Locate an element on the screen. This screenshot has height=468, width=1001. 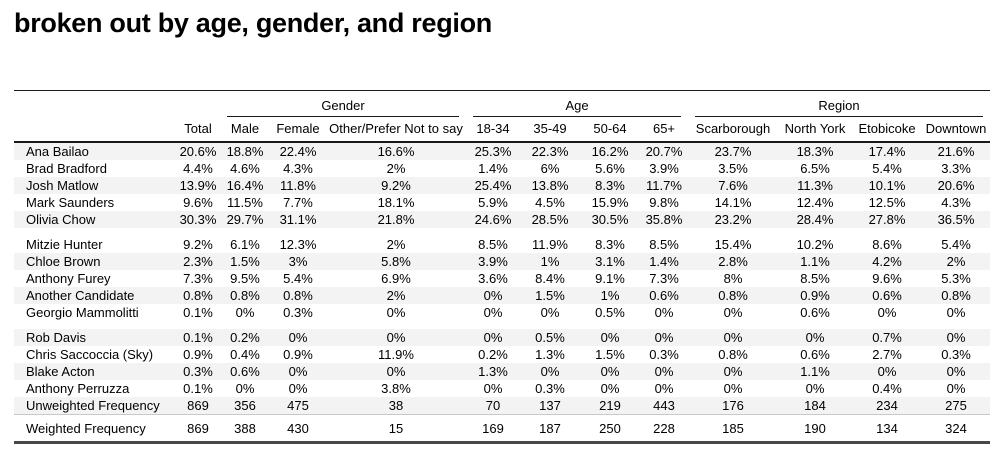
row-label: Mark Saunders is located at coordinates (70, 202).